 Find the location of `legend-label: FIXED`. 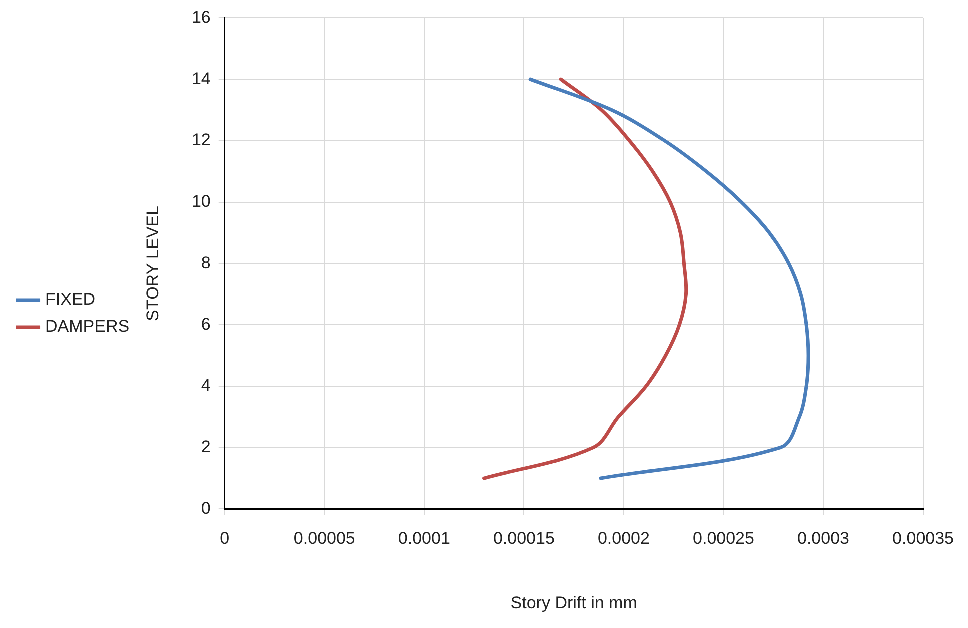

legend-label: FIXED is located at coordinates (71, 300).